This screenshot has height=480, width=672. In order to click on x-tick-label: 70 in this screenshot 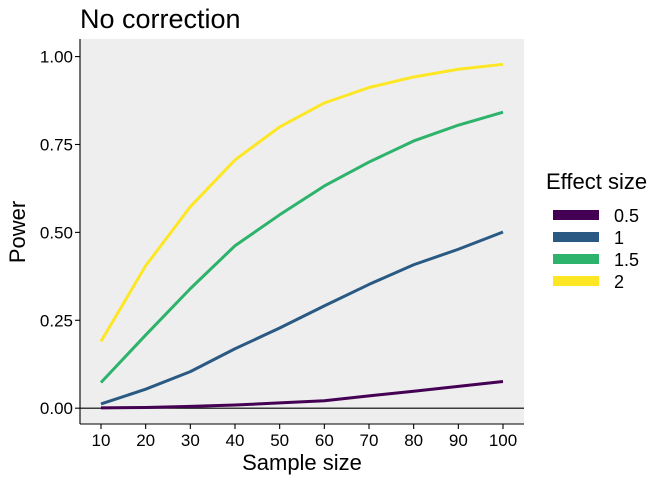, I will do `click(369, 440)`.